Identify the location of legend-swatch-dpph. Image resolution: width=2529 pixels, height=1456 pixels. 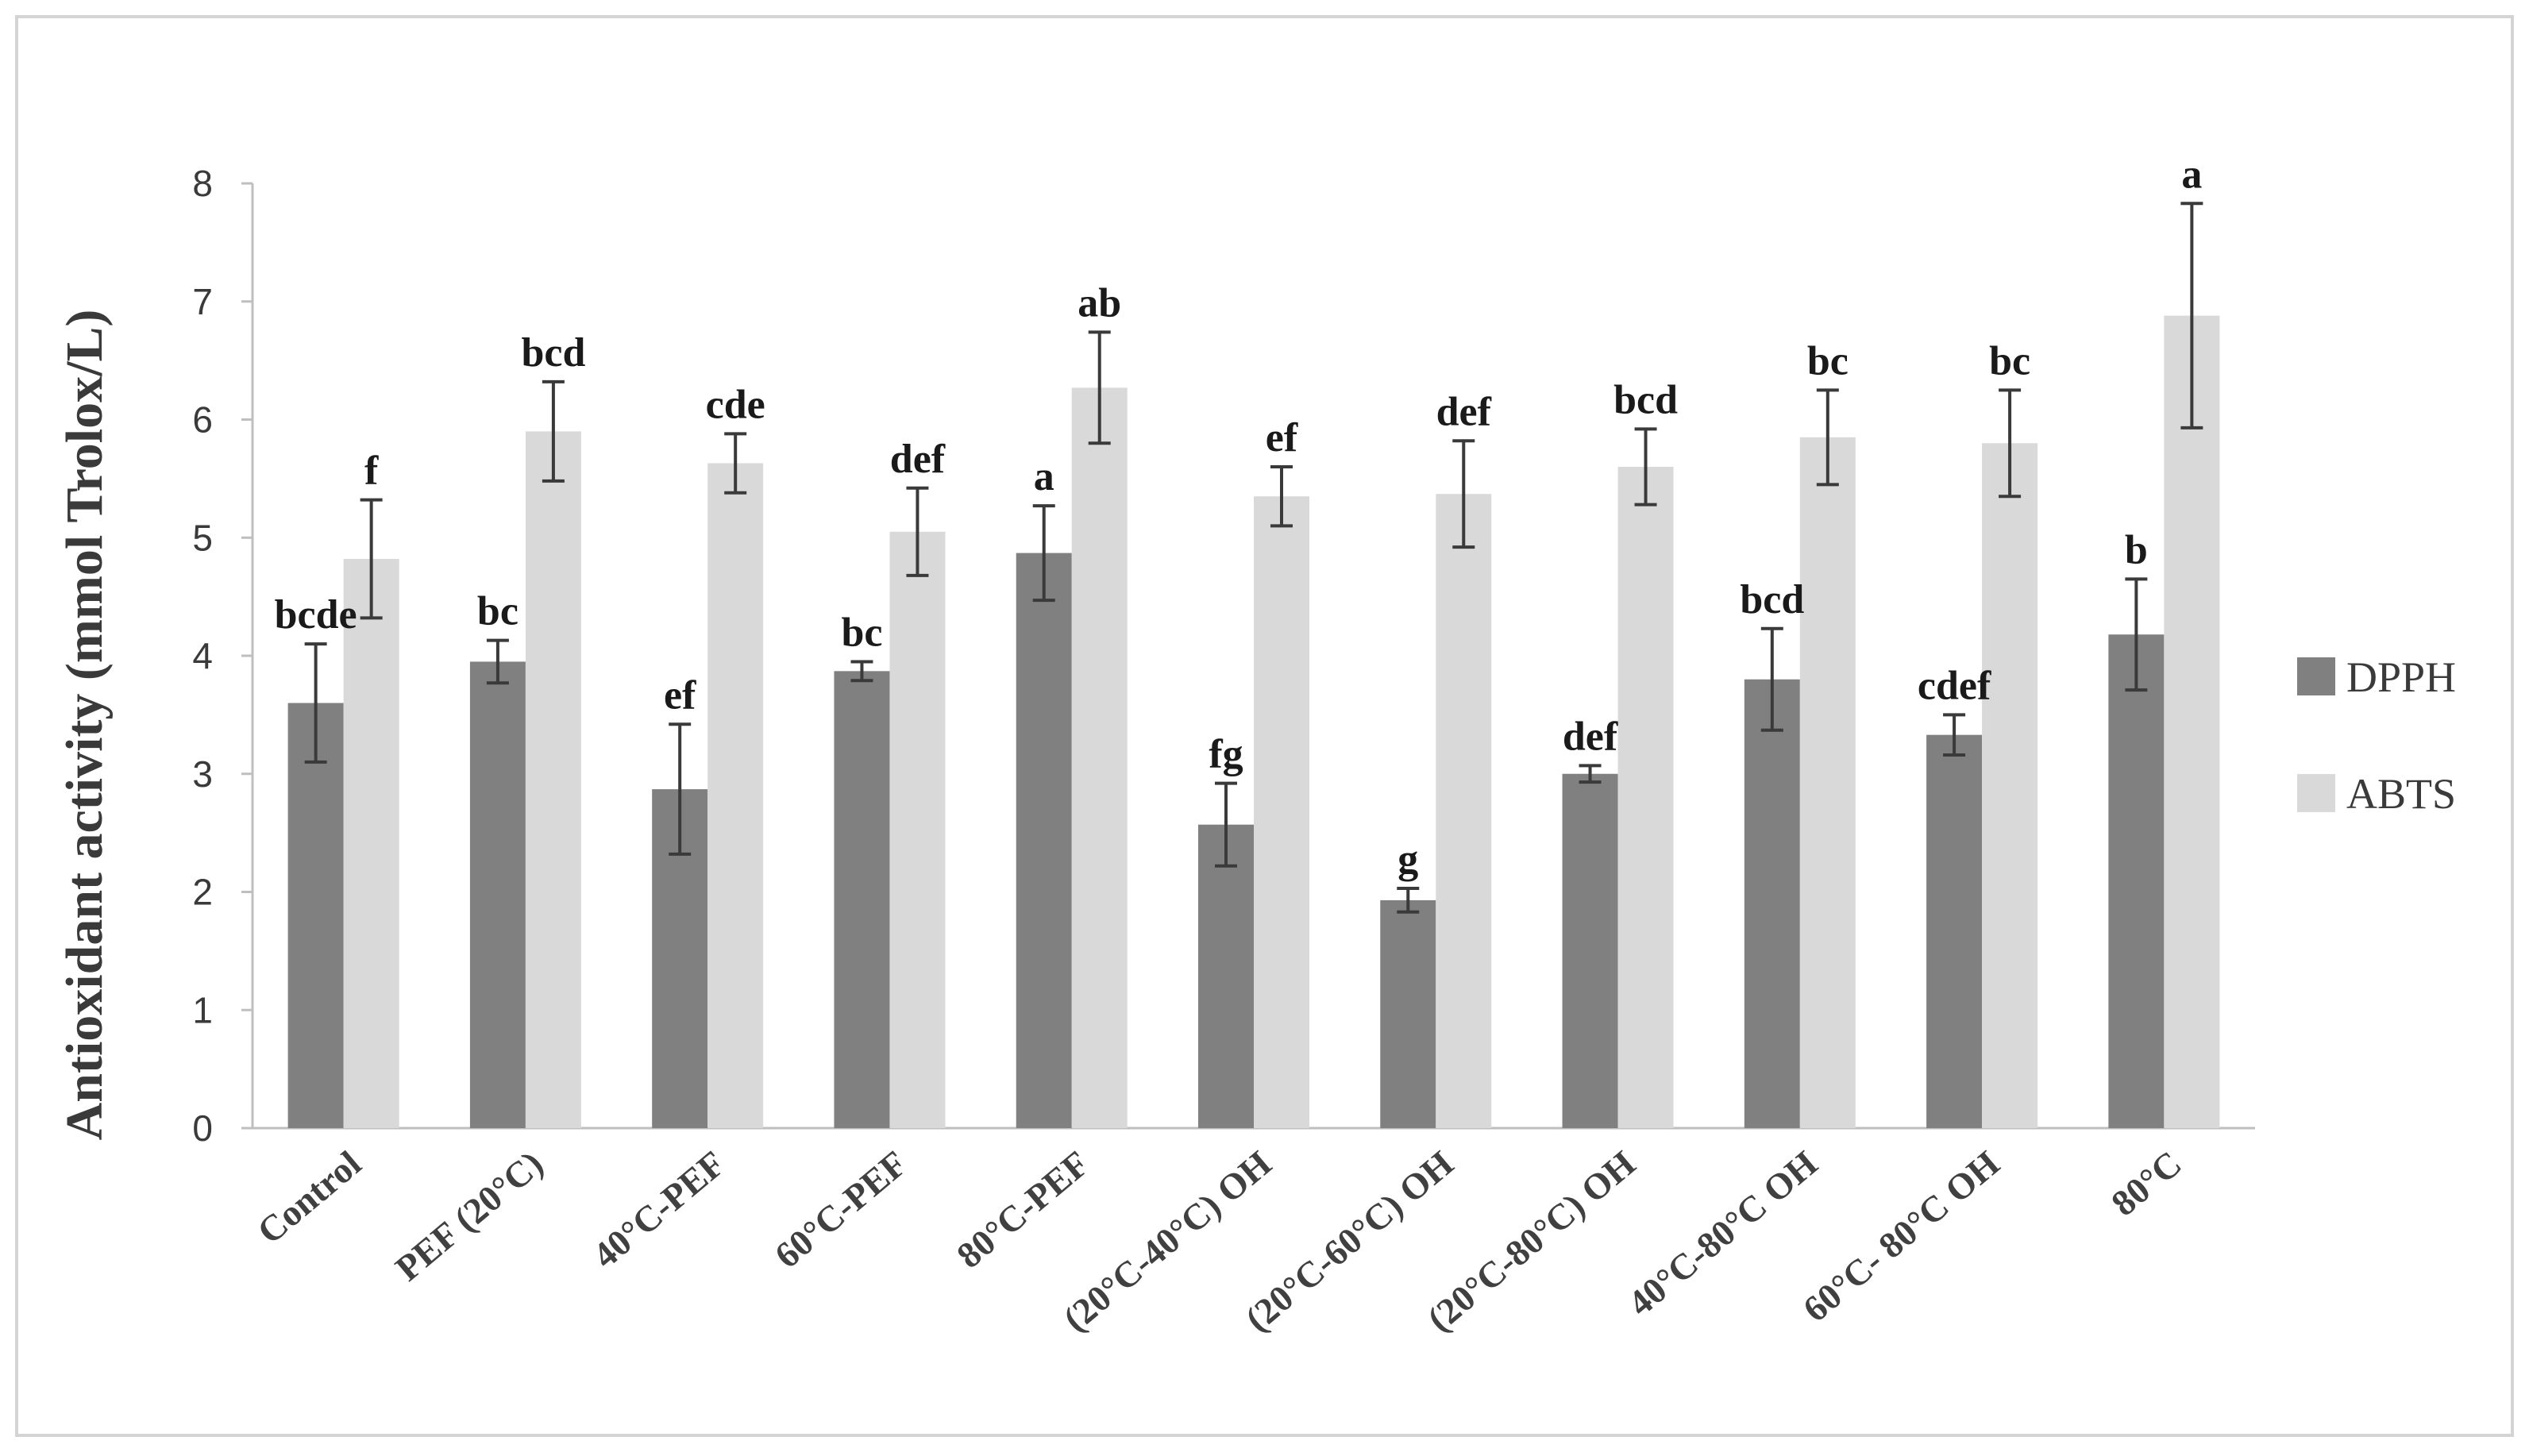
(2316, 676).